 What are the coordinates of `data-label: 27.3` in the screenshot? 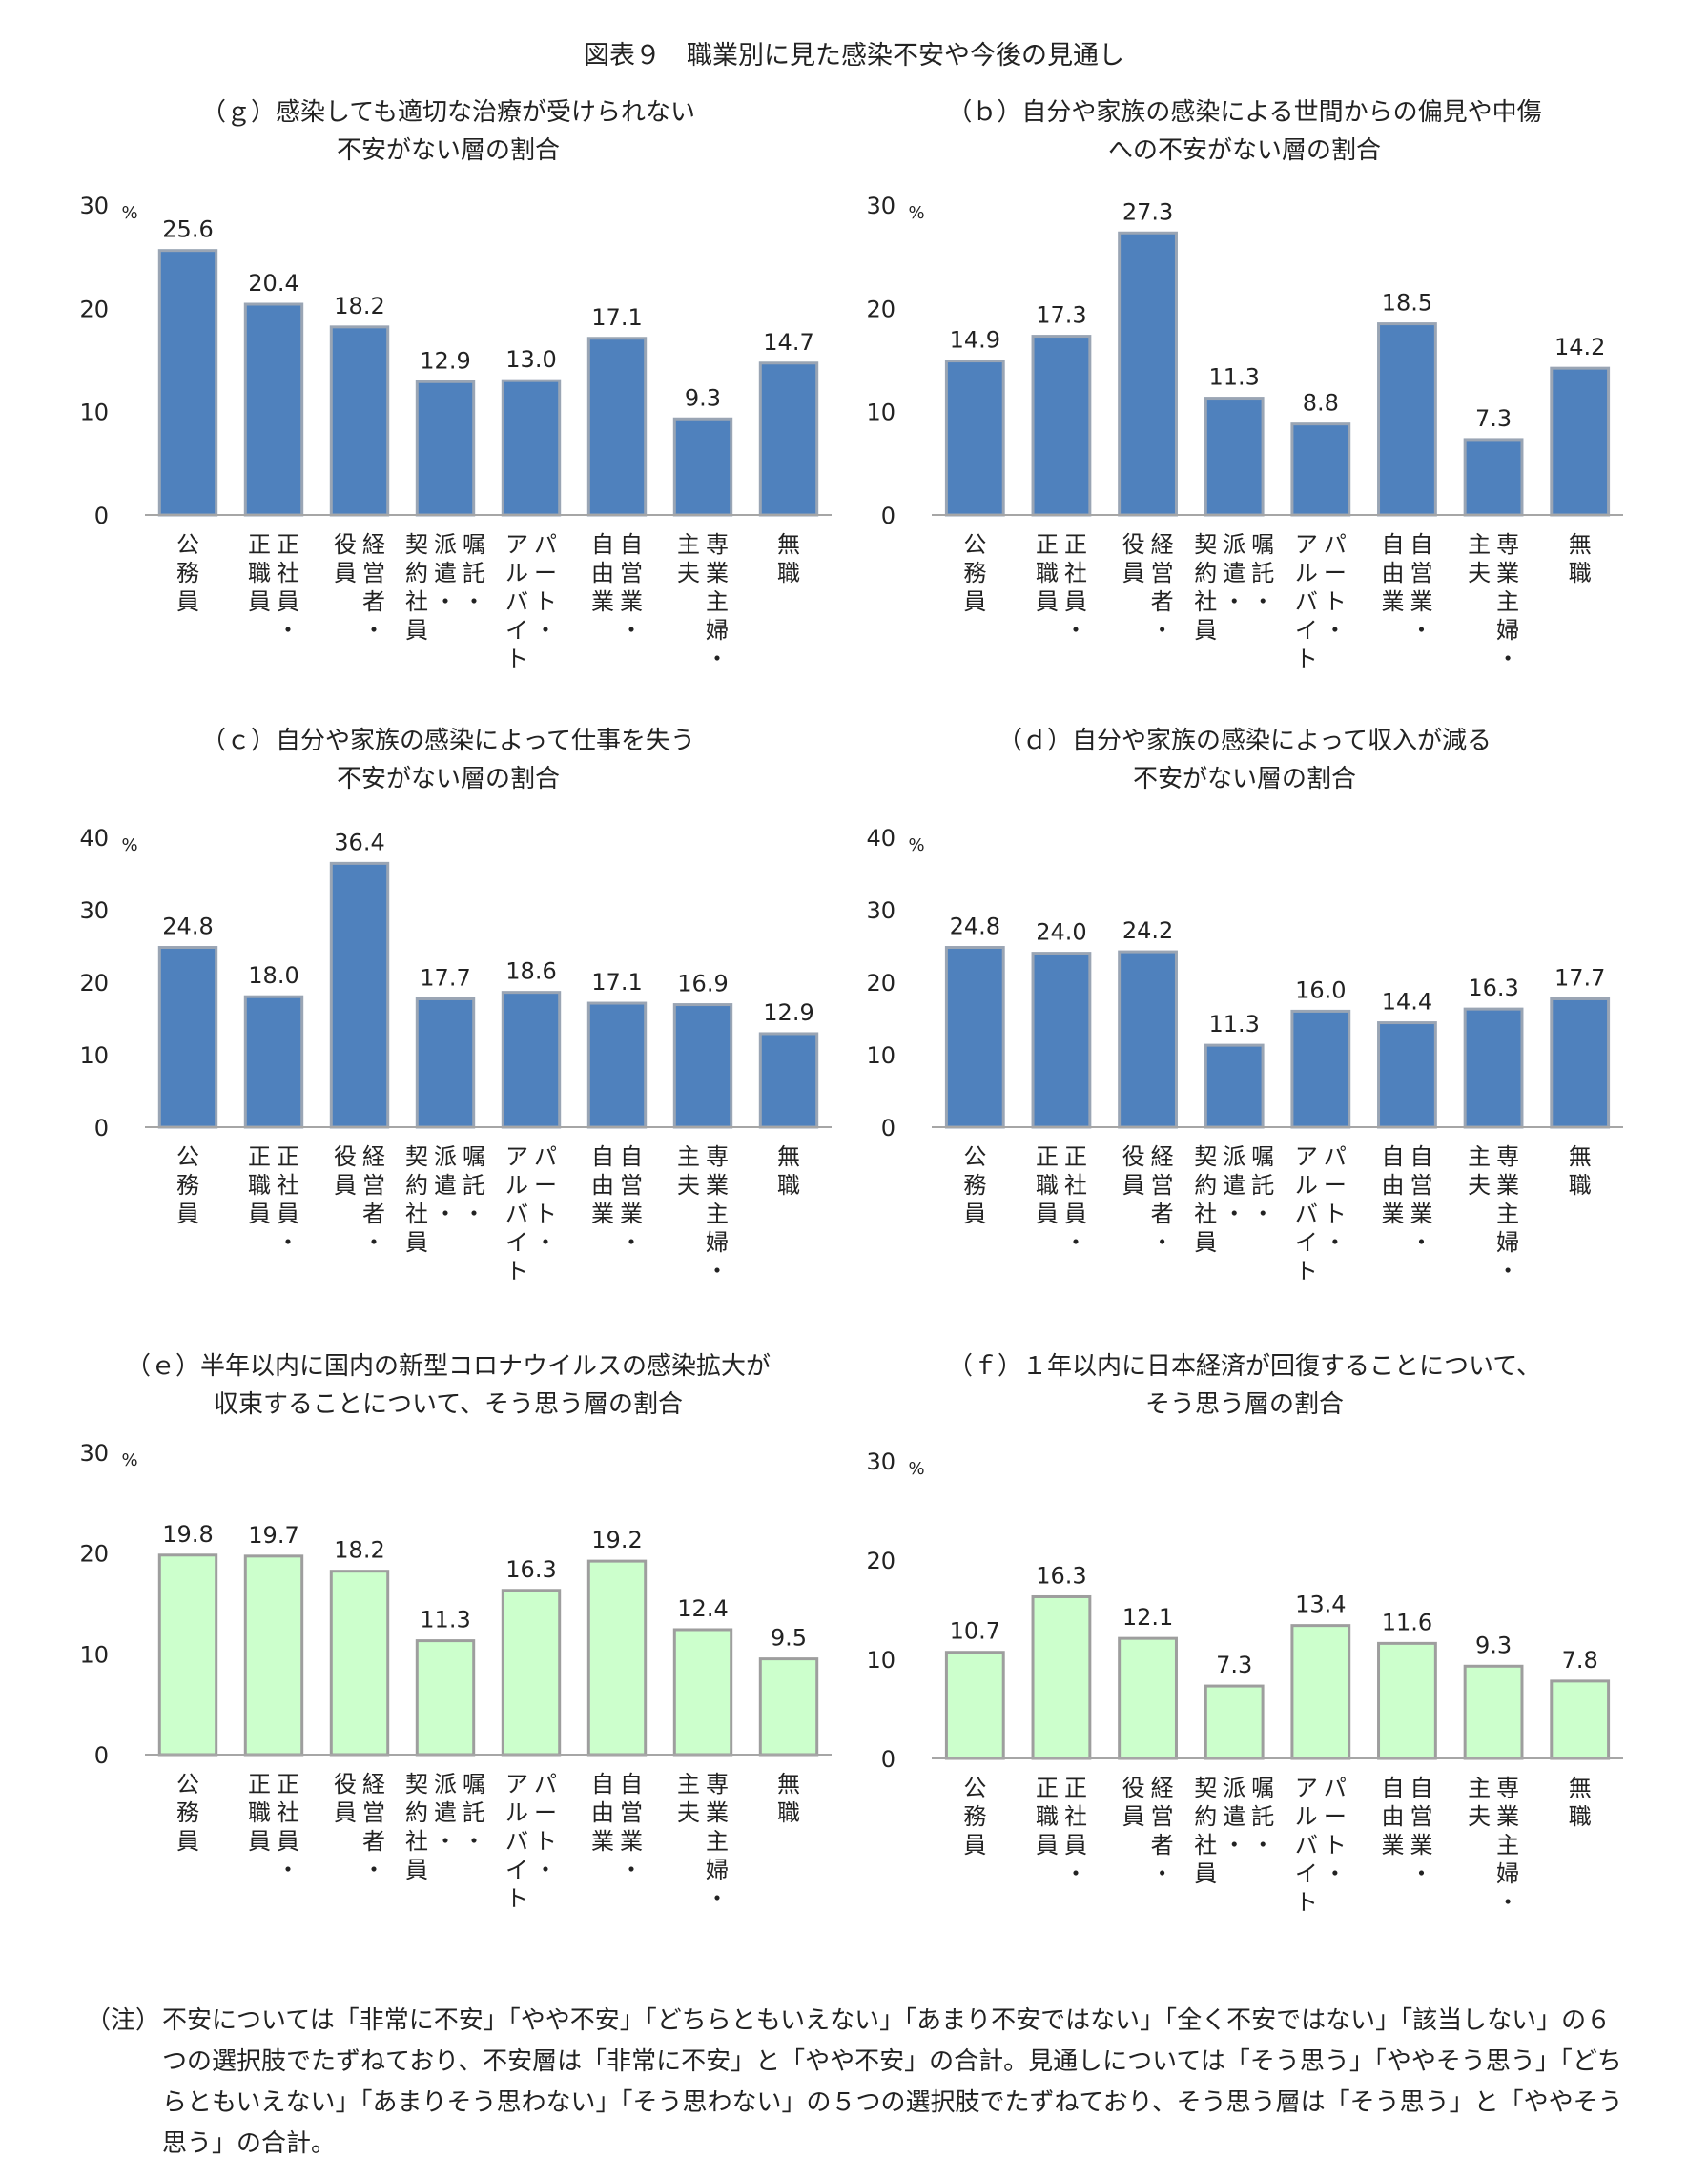 It's located at (1147, 212).